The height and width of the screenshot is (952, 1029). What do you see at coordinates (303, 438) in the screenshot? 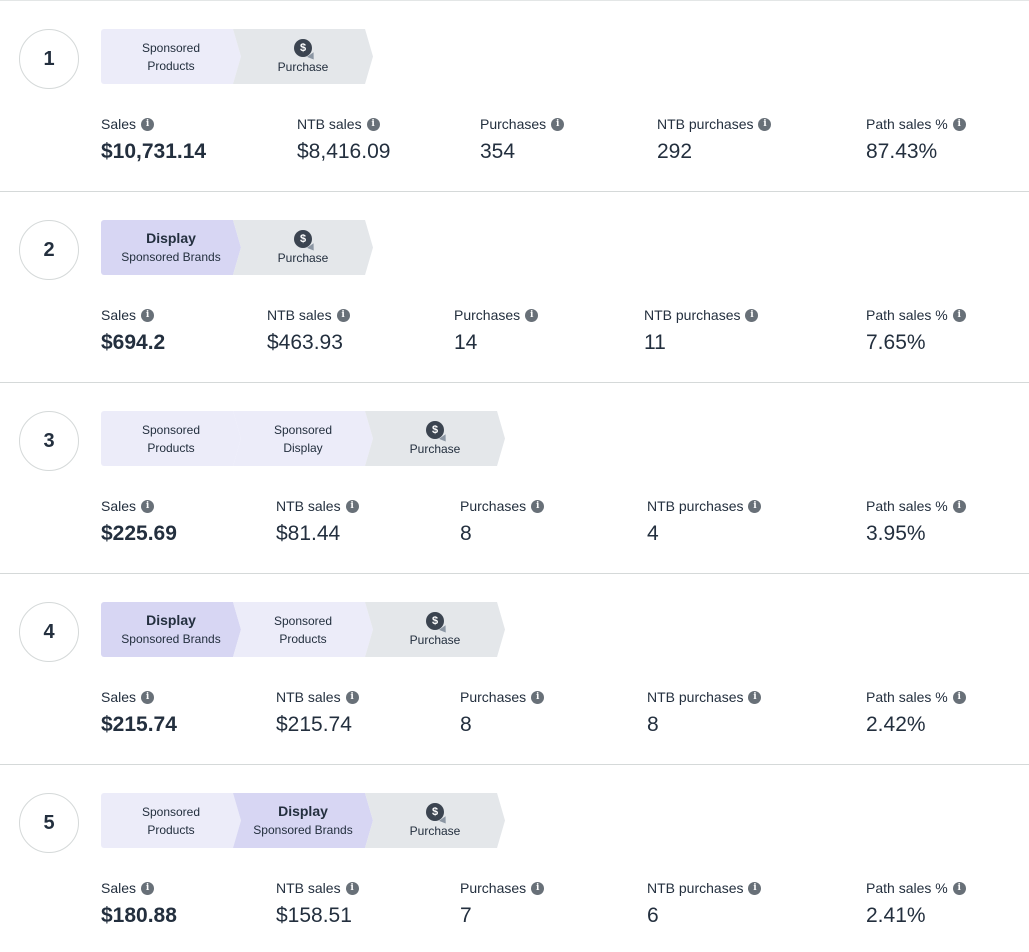
I see `touchpoint-step: Sponsored Display` at bounding box center [303, 438].